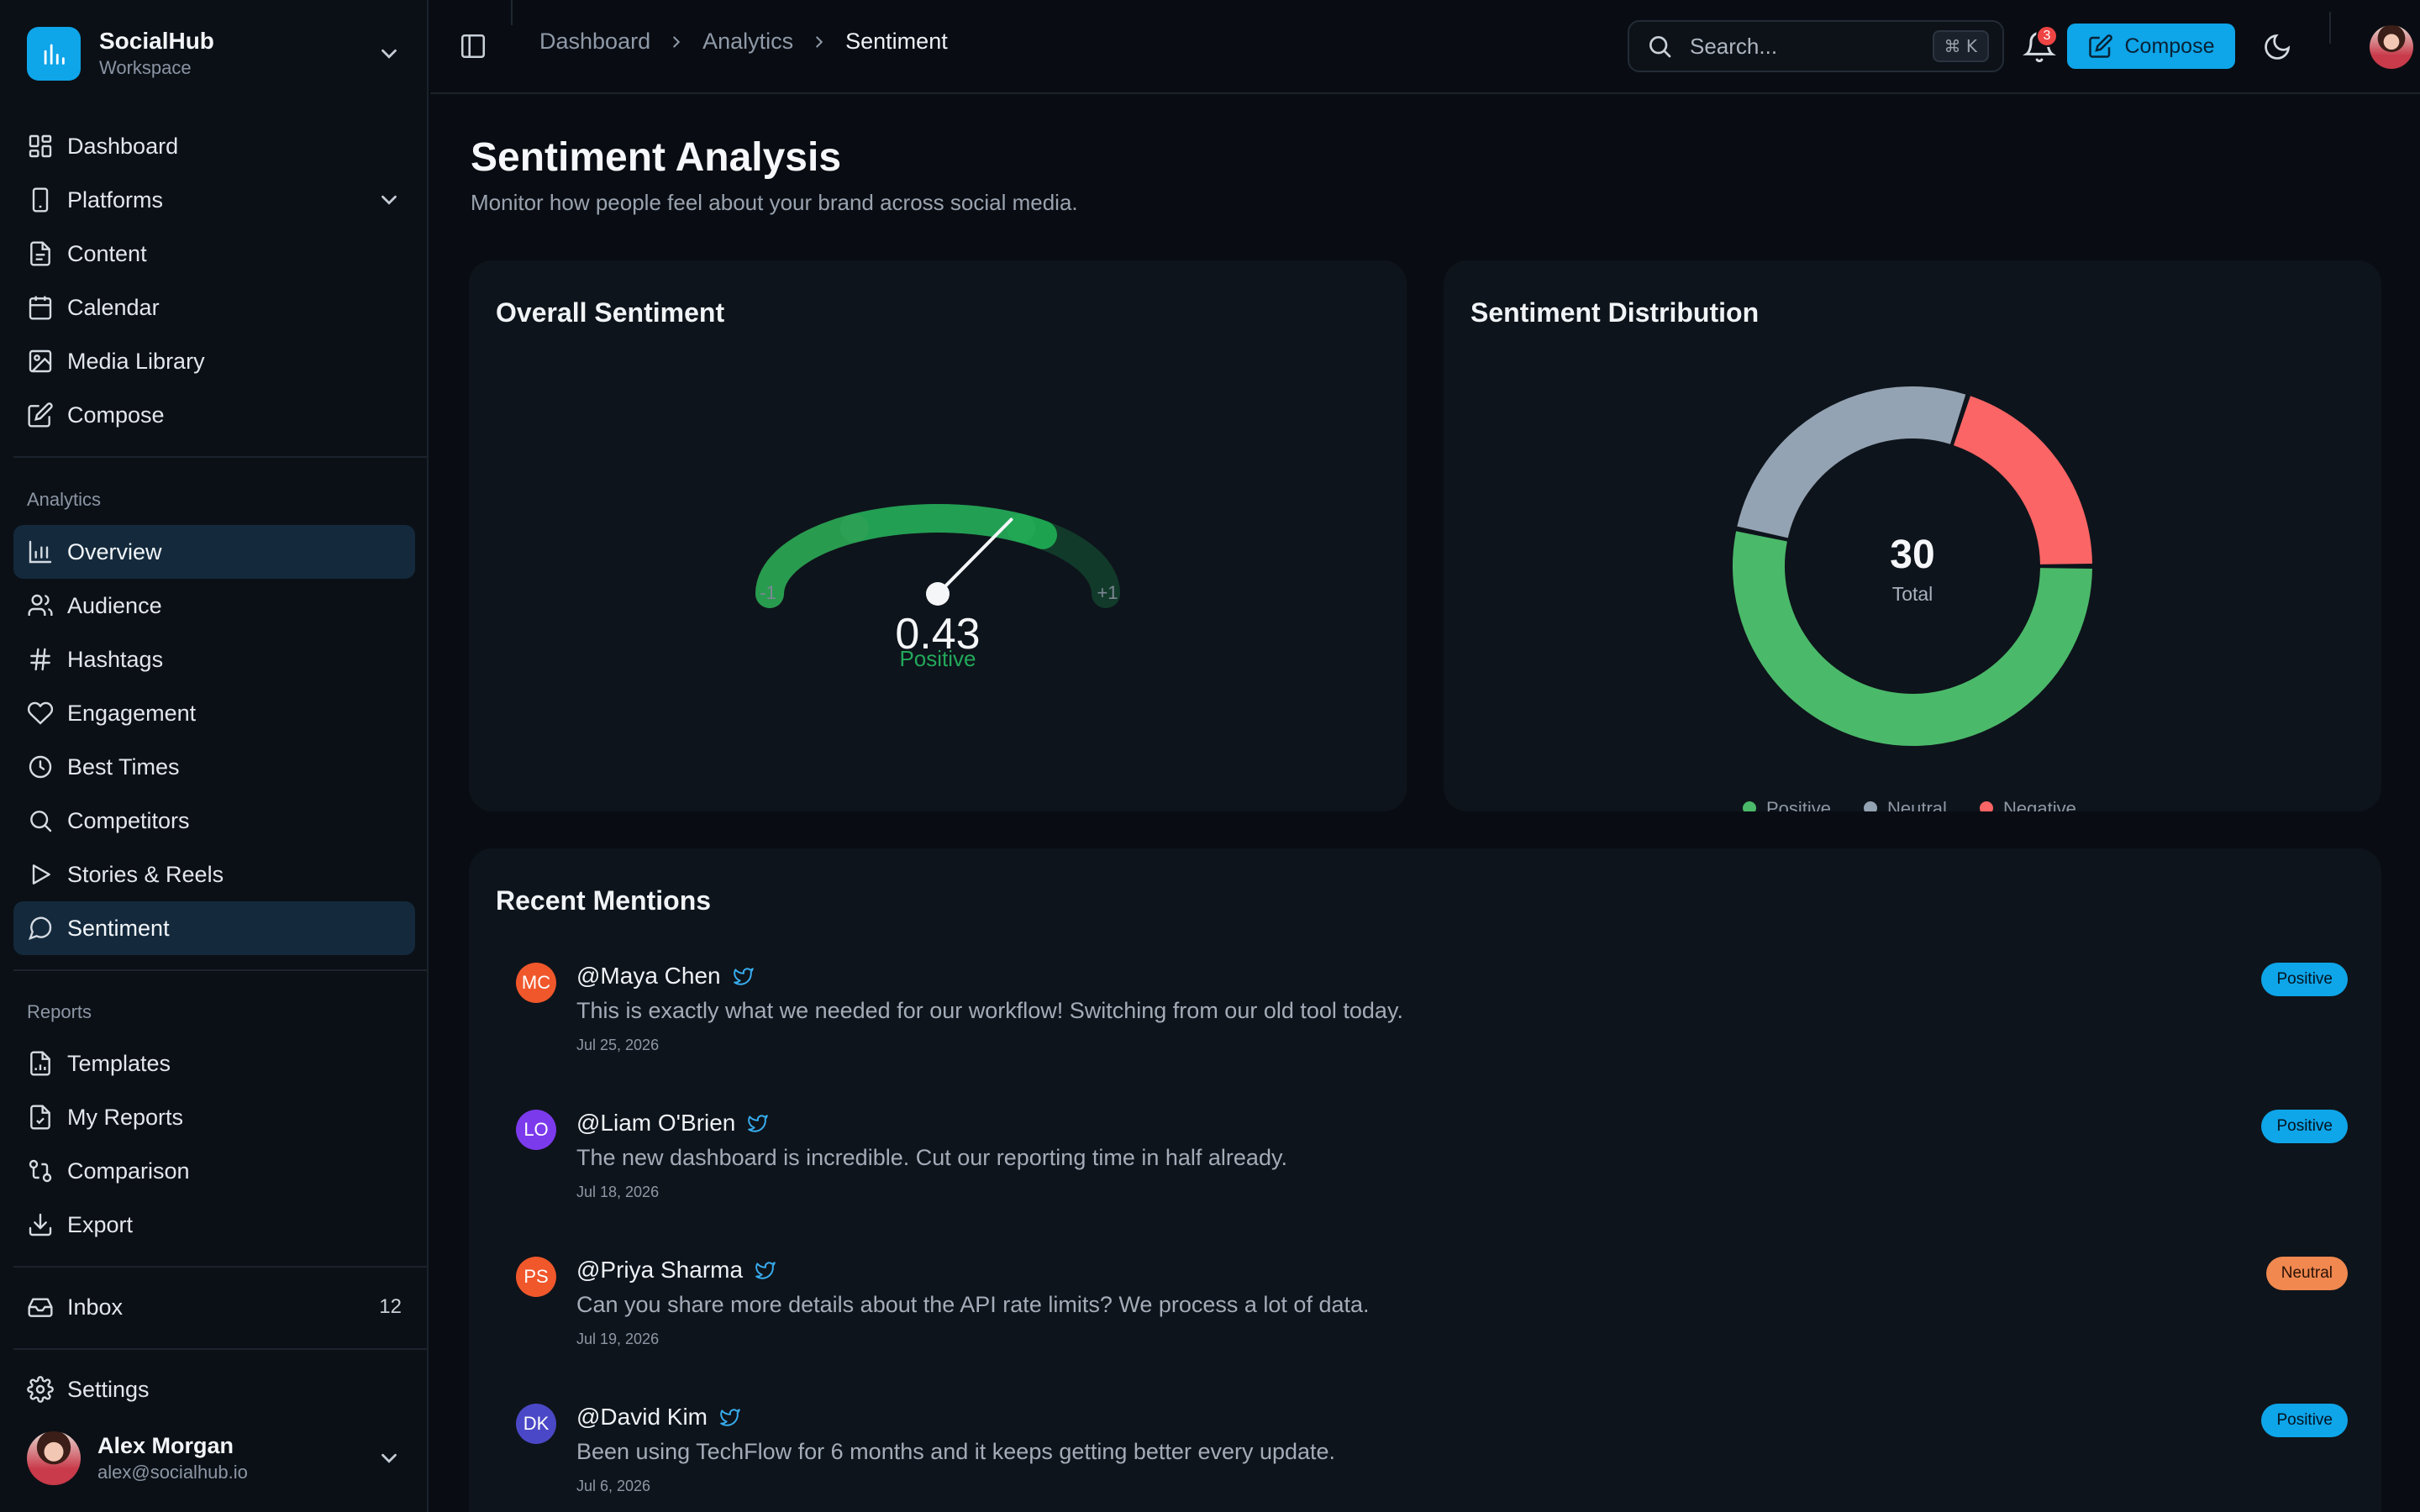 This screenshot has height=1512, width=2420. What do you see at coordinates (114, 551) in the screenshot?
I see `sidebar-item-label: Overview` at bounding box center [114, 551].